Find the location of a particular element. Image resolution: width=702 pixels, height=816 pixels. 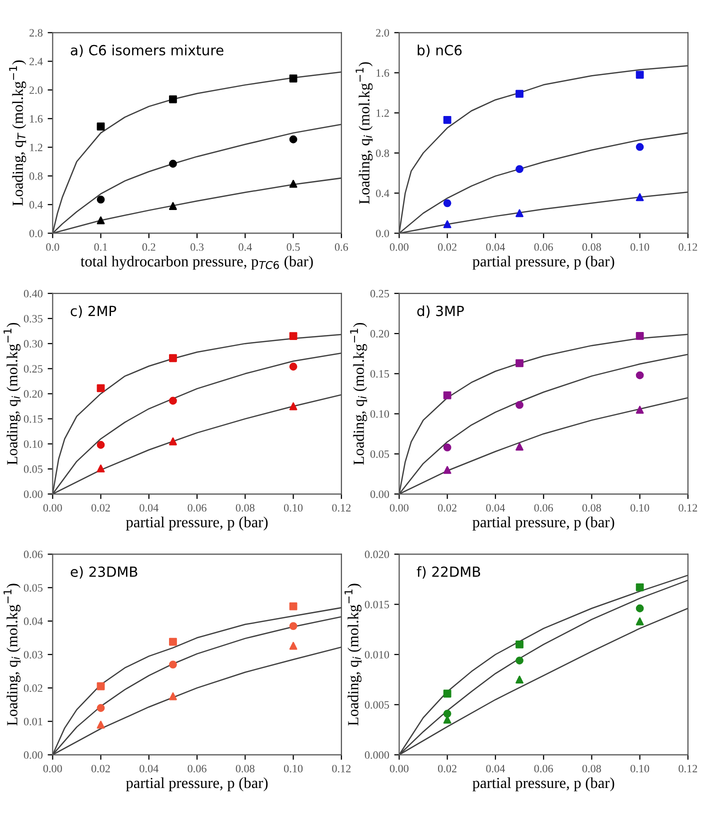

x-tick-label: 0.2 is located at coordinates (149, 247).